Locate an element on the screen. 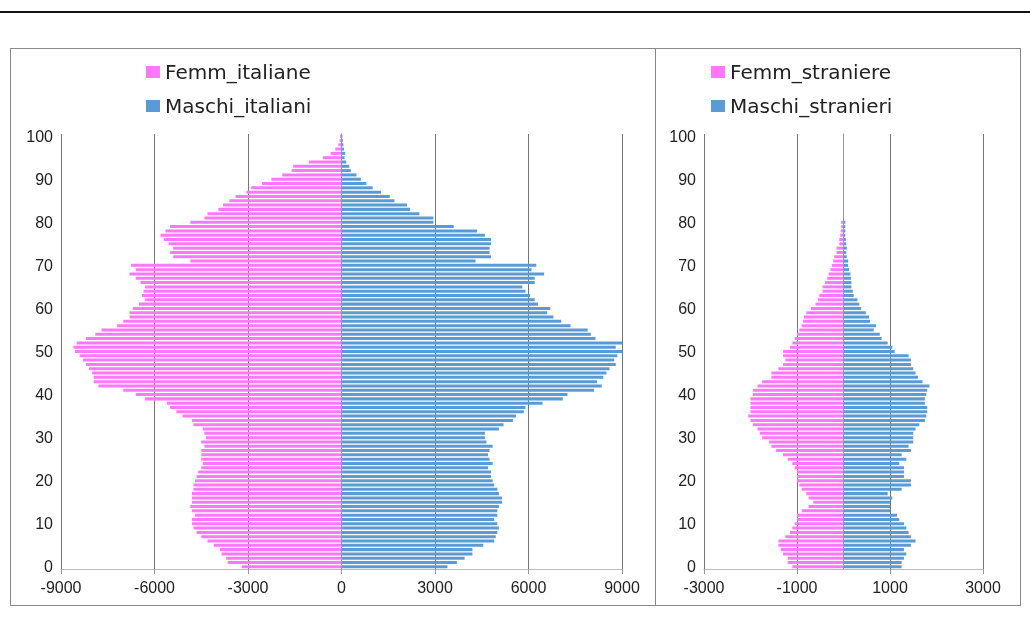 The image size is (1030, 641). x-tick-label: 3000 is located at coordinates (983, 587).